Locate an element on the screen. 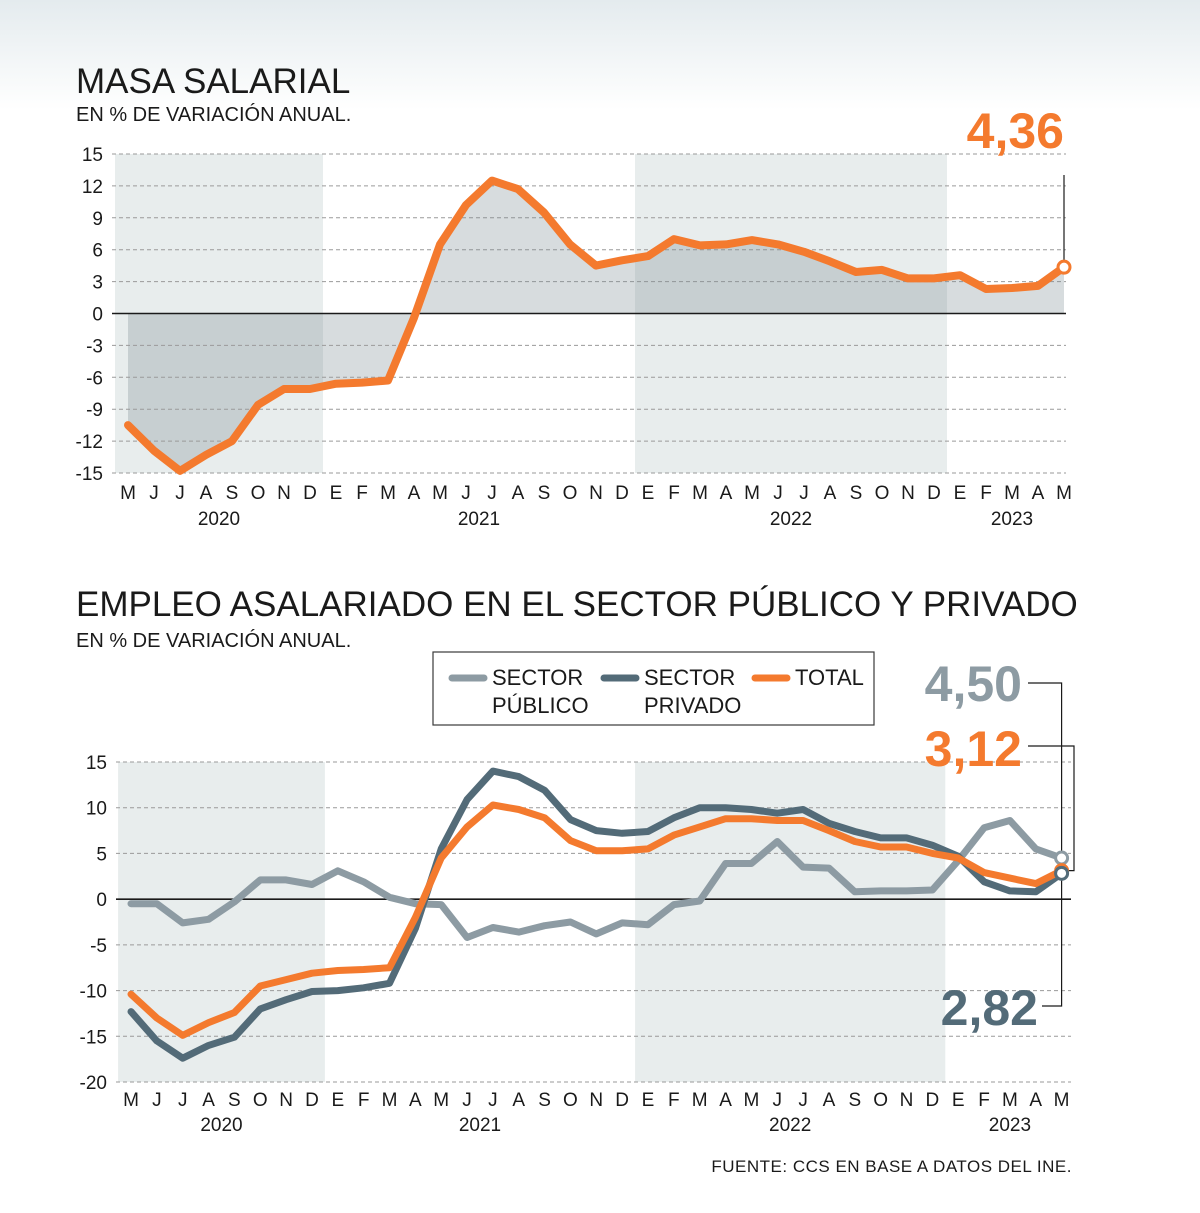 This screenshot has width=1200, height=1213. y-tick-label: 12 is located at coordinates (92, 187).